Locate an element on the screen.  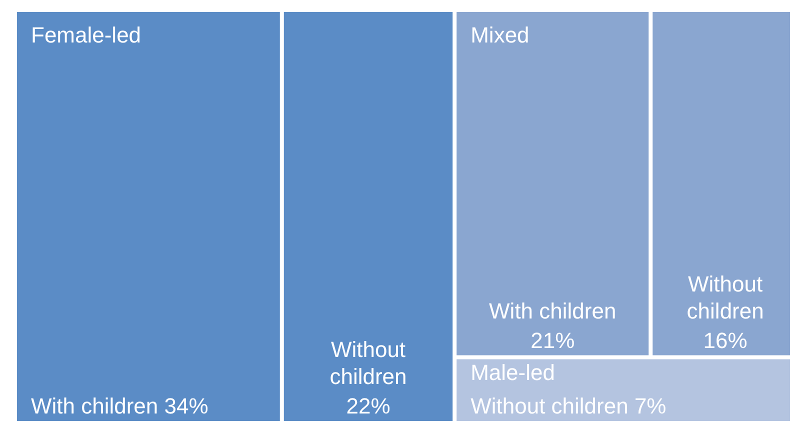
data-label: 34% is located at coordinates (186, 406).